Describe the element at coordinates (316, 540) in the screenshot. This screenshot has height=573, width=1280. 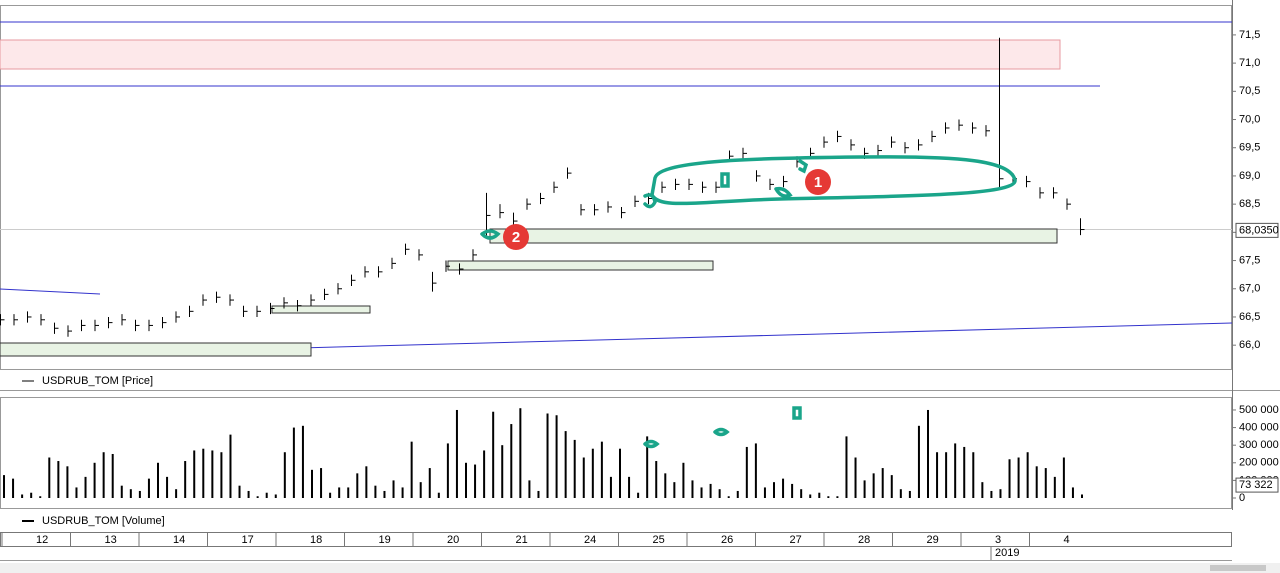
I see `date-label: 18` at that location.